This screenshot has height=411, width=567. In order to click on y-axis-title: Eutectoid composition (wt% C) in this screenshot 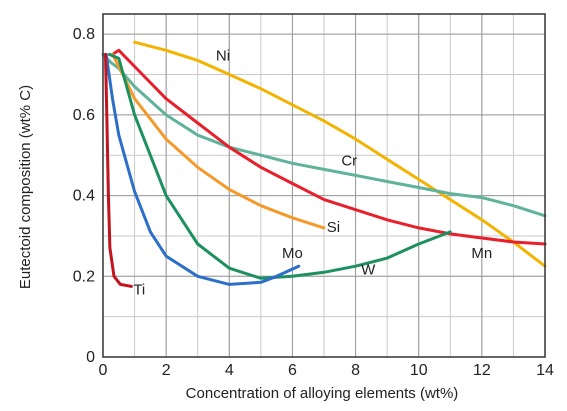, I will do `click(25, 187)`.